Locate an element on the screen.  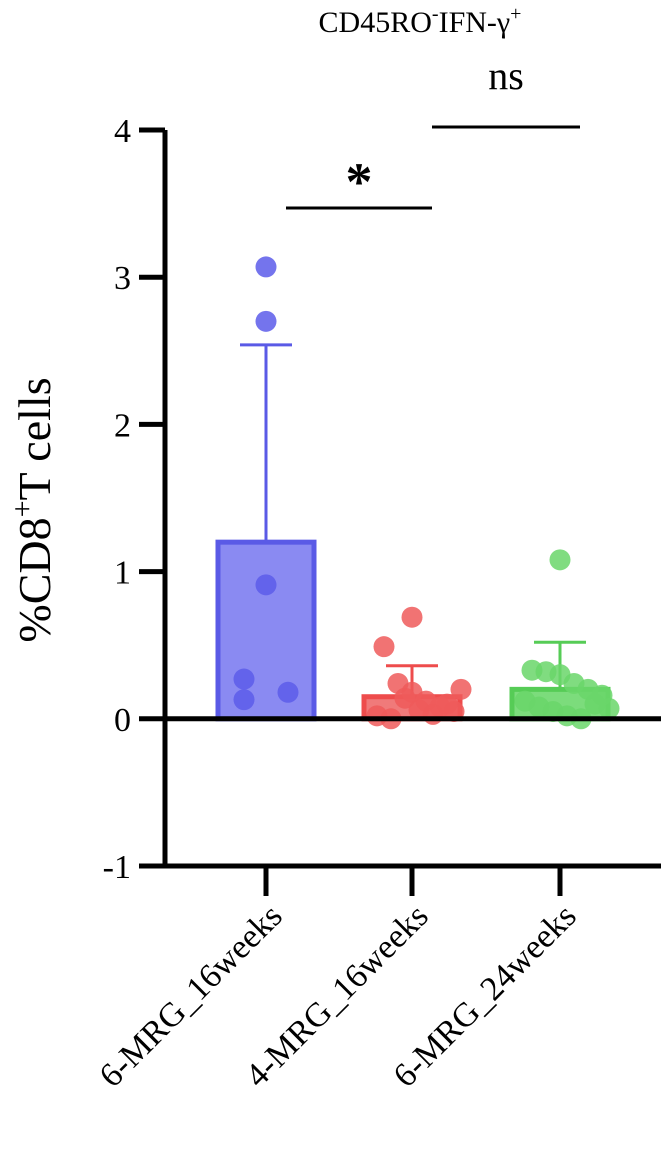
ylabel-pre: %CD8 is located at coordinates (34, 579).